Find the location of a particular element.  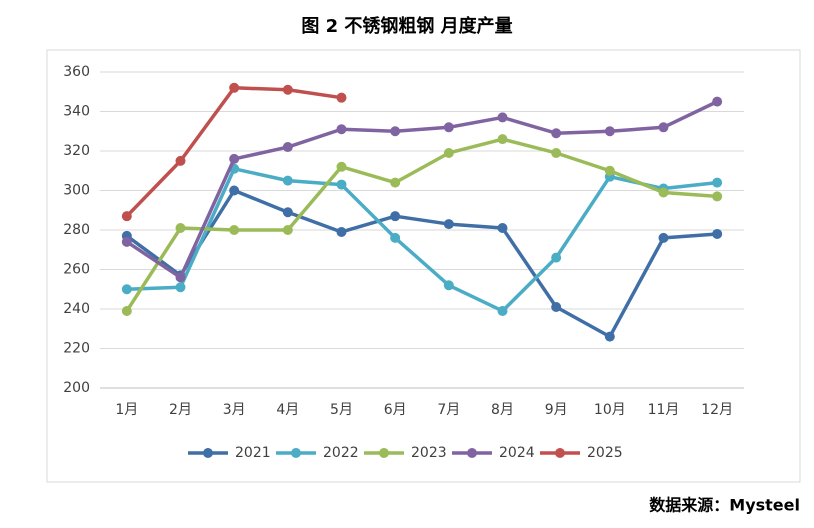

y-tick-label: 280 is located at coordinates (76, 230).